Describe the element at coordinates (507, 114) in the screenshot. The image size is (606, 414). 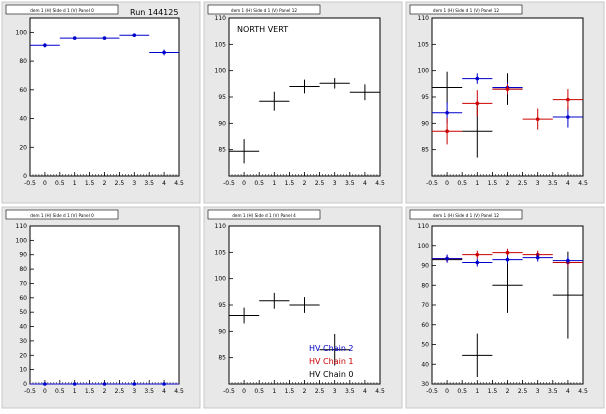
I see `series-red` at that location.